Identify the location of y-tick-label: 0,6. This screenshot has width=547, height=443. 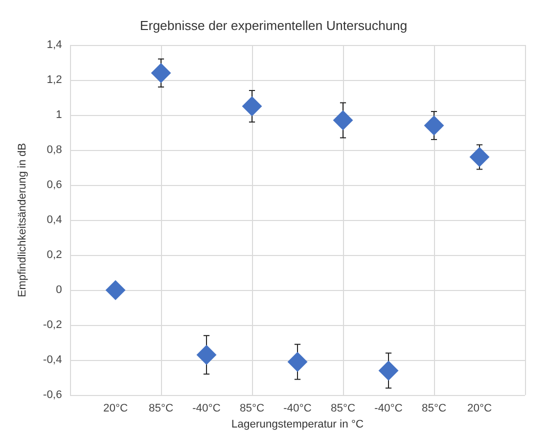
(54, 185).